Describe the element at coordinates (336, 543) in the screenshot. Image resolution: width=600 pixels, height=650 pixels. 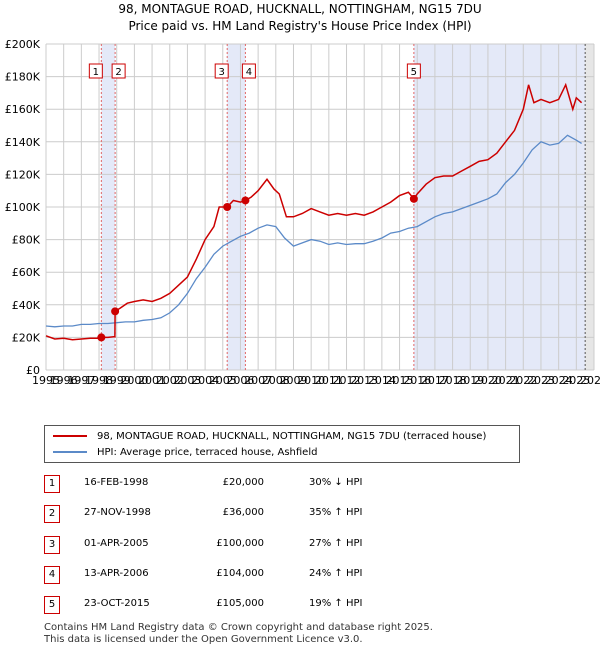
I see `transaction-hpi: 27% ↑ HPI` at that location.